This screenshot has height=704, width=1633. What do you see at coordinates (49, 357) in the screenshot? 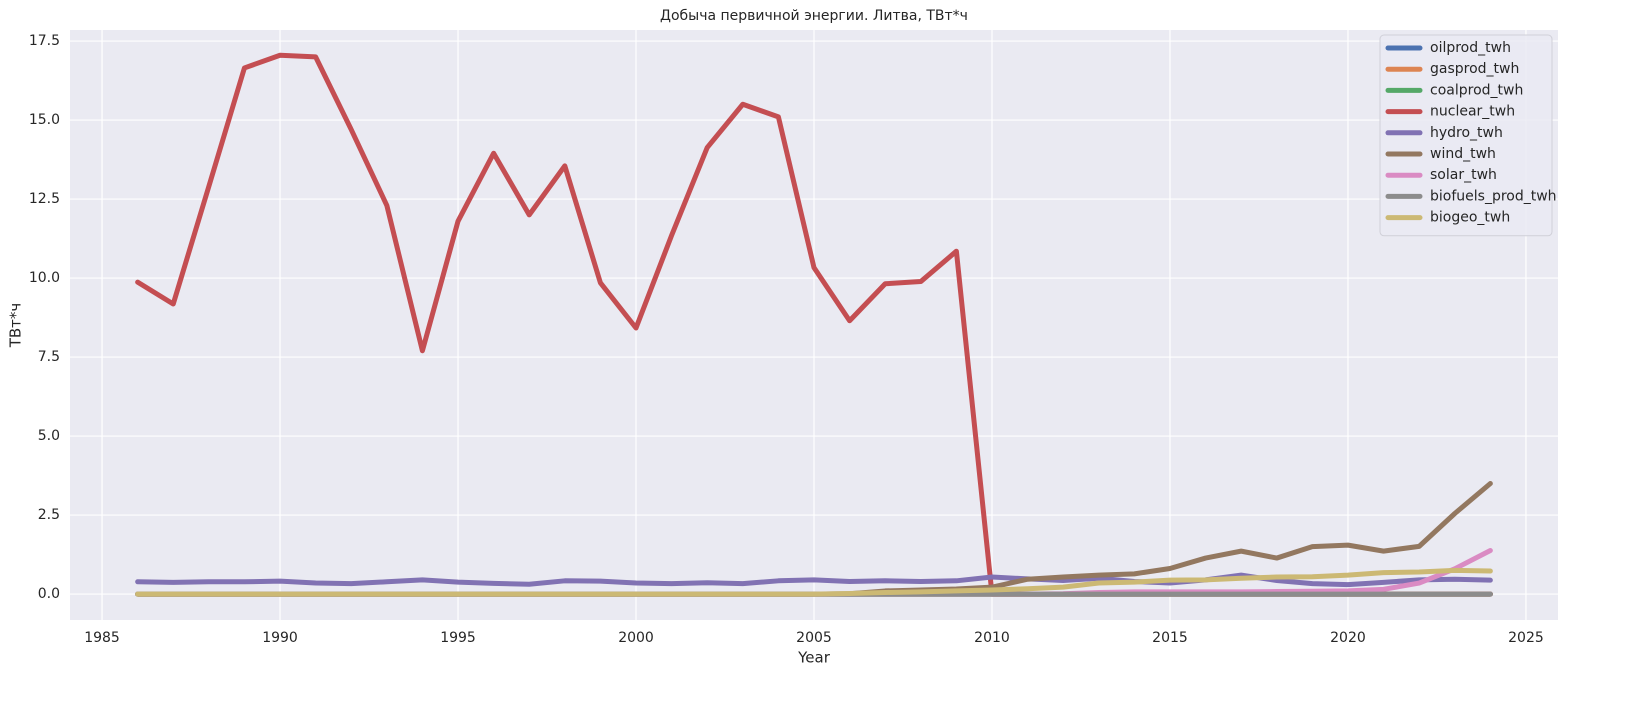
I see `y-tick-label: 7.5` at bounding box center [49, 357].